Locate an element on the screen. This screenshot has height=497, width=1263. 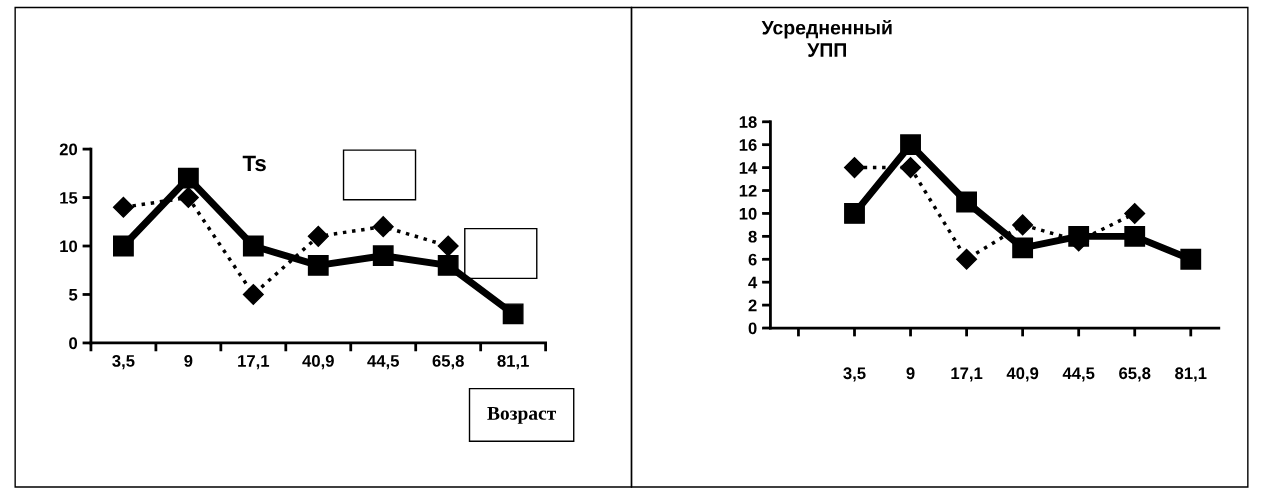
y-tick-label: 6 is located at coordinates (752, 259).